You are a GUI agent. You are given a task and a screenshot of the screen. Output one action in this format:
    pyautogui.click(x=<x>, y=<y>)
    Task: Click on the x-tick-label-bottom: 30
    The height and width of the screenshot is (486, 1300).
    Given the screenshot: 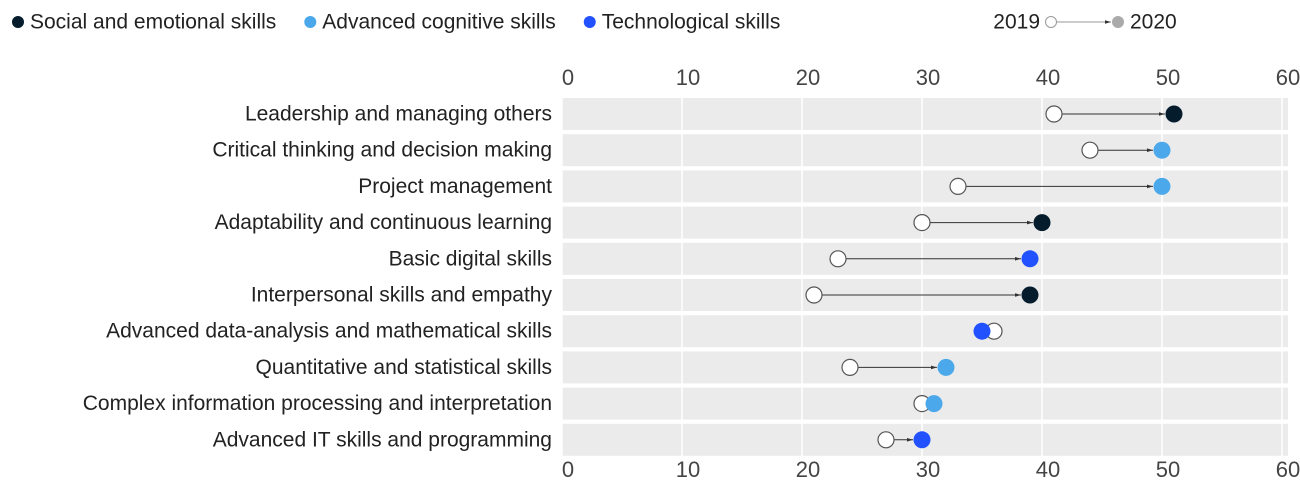 What is the action you would take?
    pyautogui.click(x=928, y=469)
    